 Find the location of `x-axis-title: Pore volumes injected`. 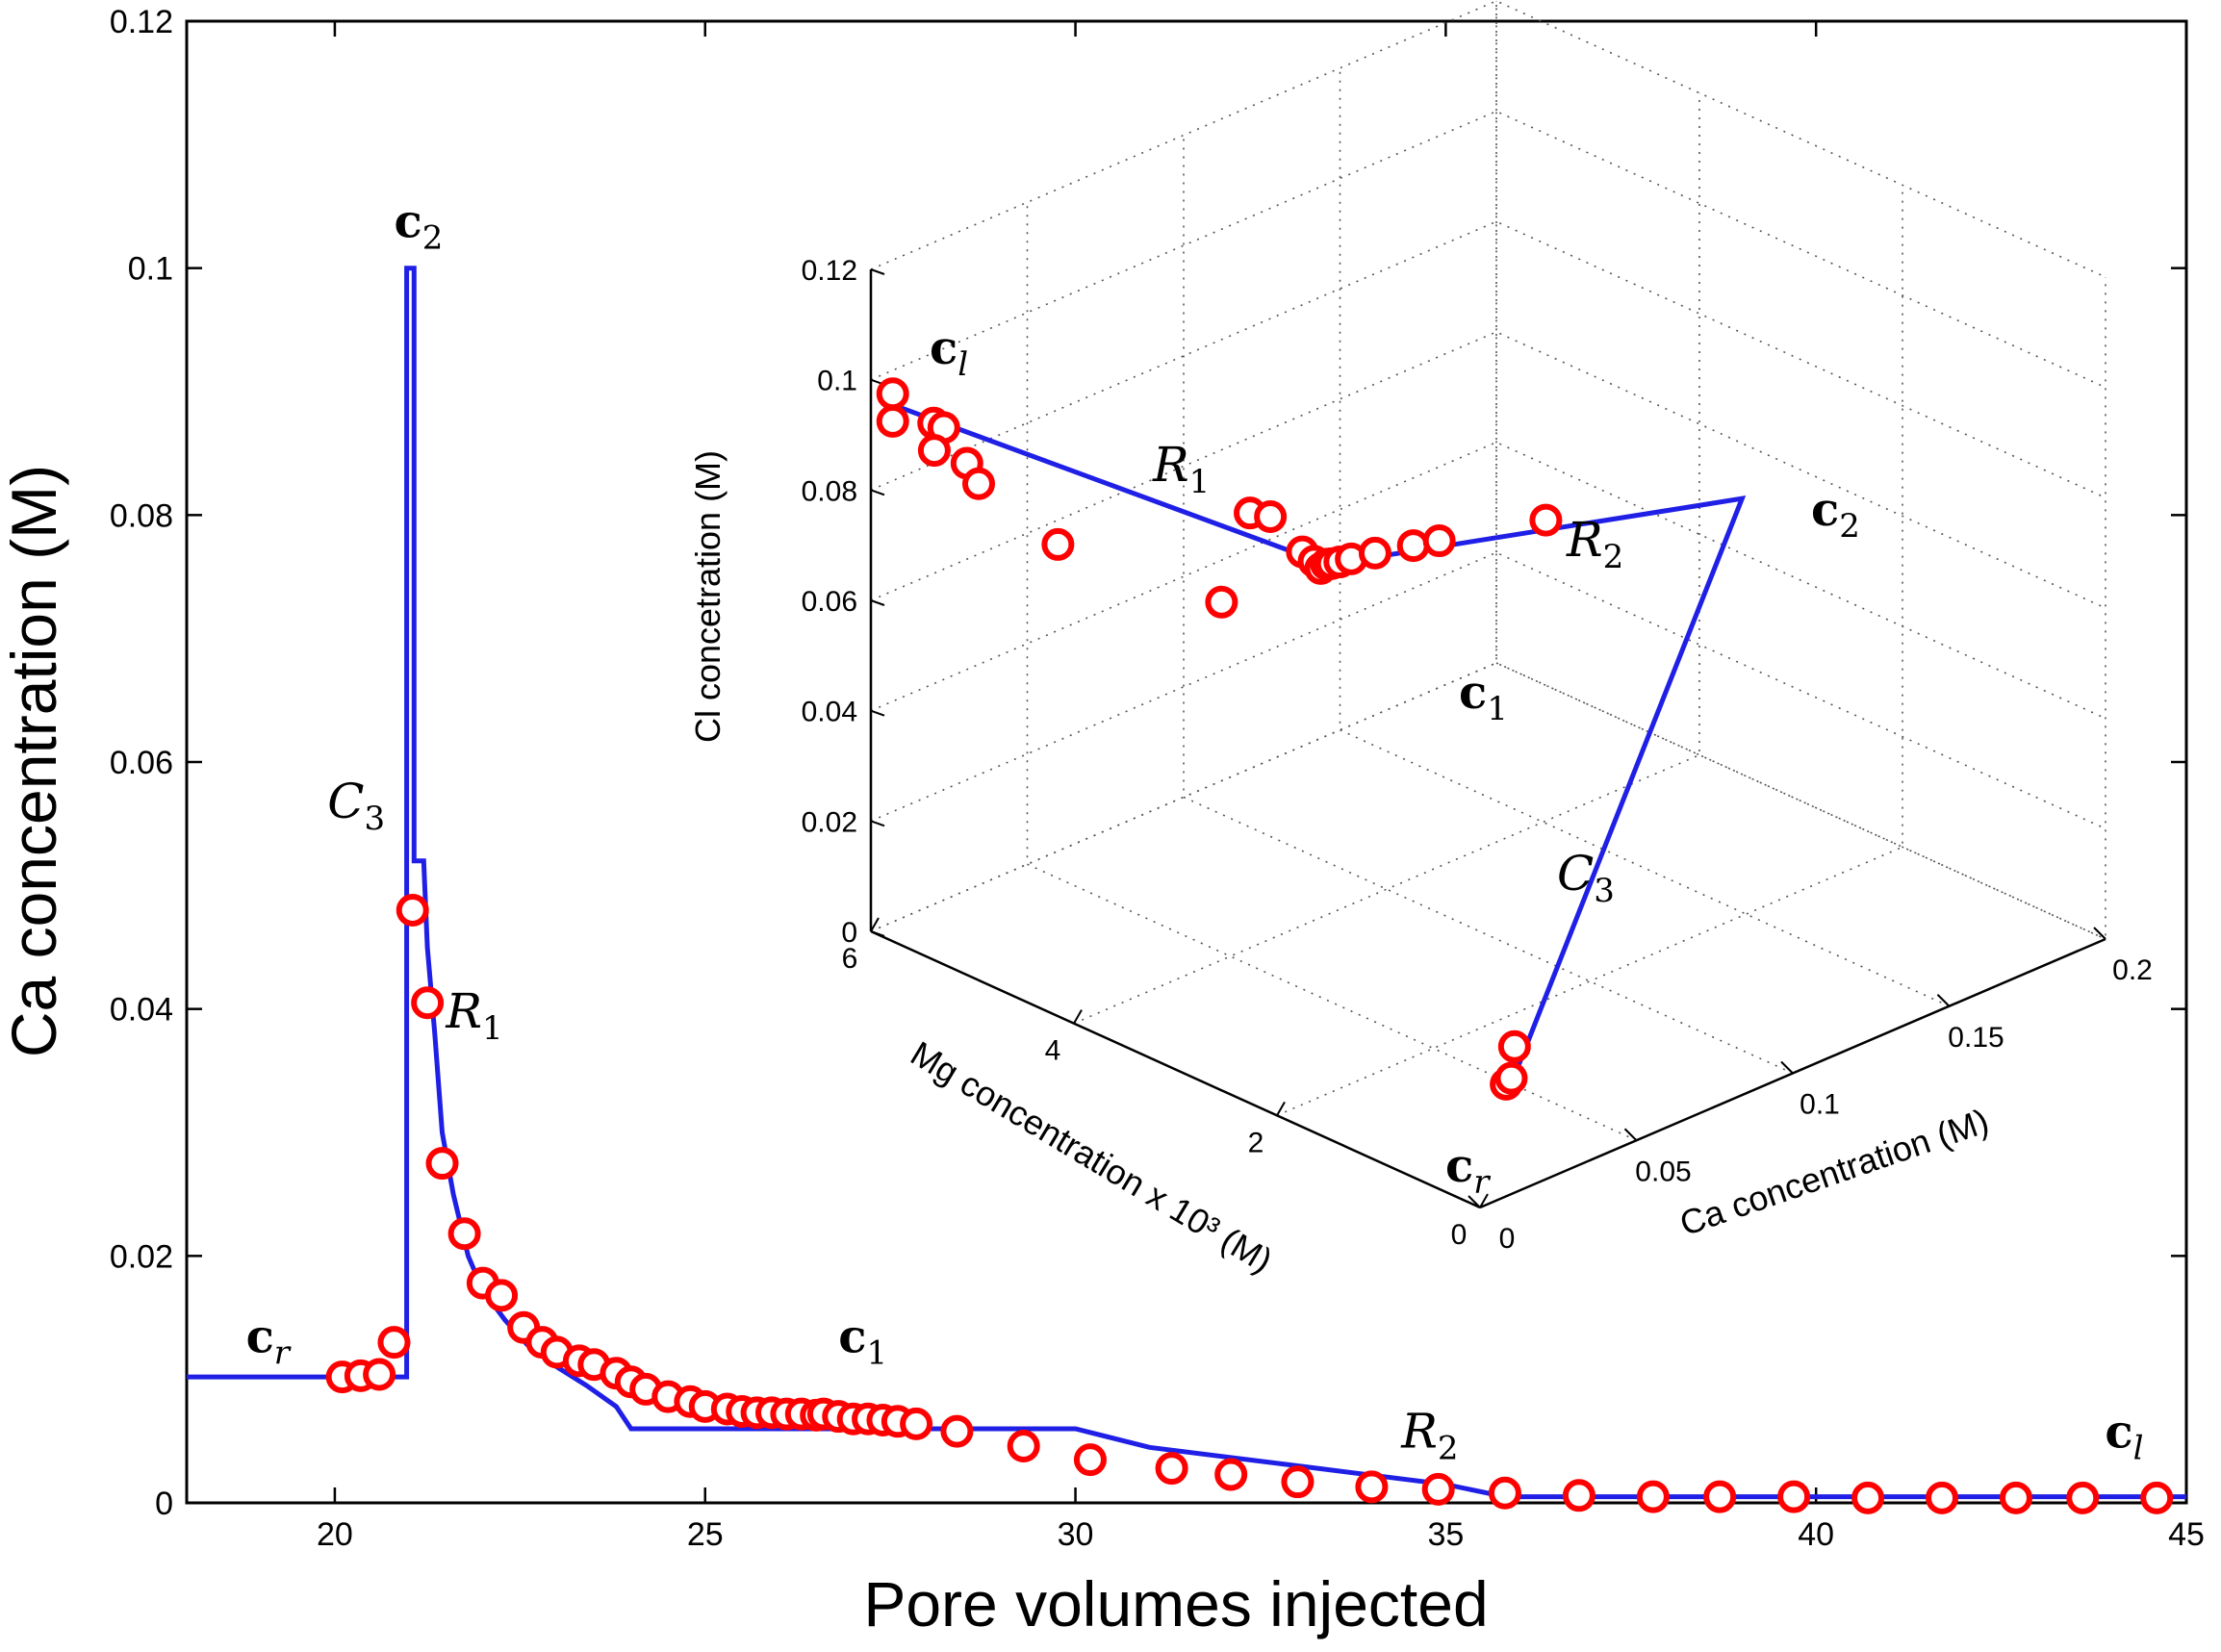

x-axis-title: Pore volumes injected is located at coordinates (1175, 1603).